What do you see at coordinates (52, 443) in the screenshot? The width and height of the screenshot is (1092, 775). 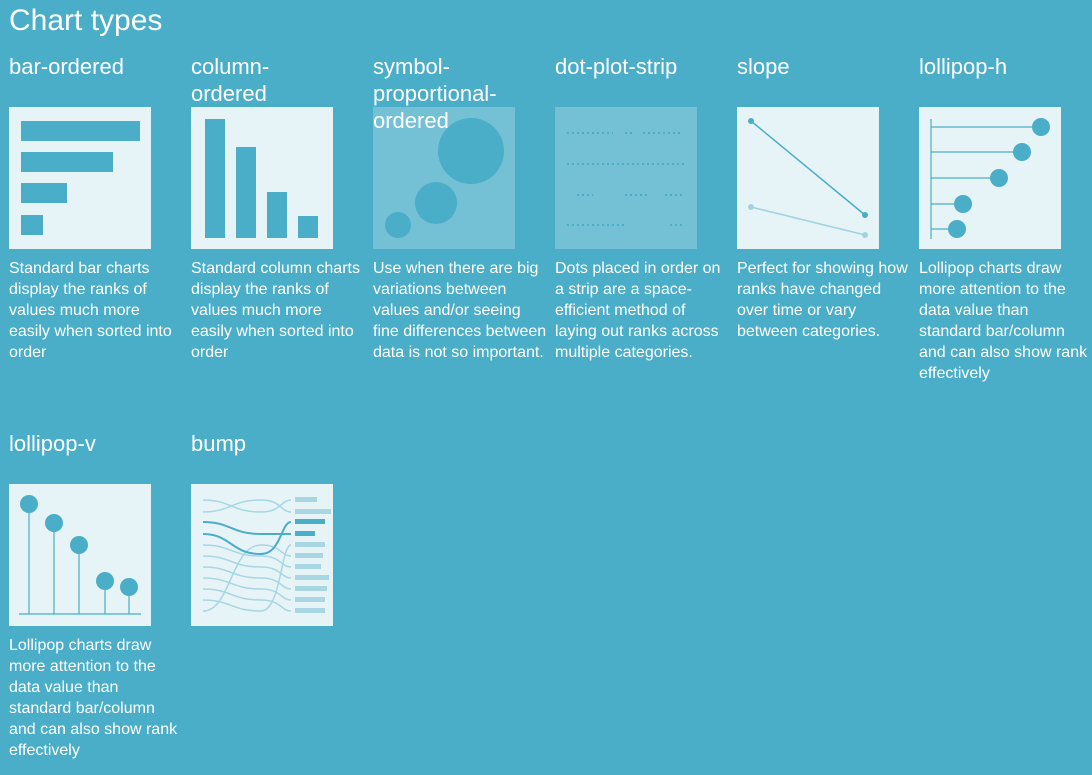 I see `card-title: lollipop-v` at bounding box center [52, 443].